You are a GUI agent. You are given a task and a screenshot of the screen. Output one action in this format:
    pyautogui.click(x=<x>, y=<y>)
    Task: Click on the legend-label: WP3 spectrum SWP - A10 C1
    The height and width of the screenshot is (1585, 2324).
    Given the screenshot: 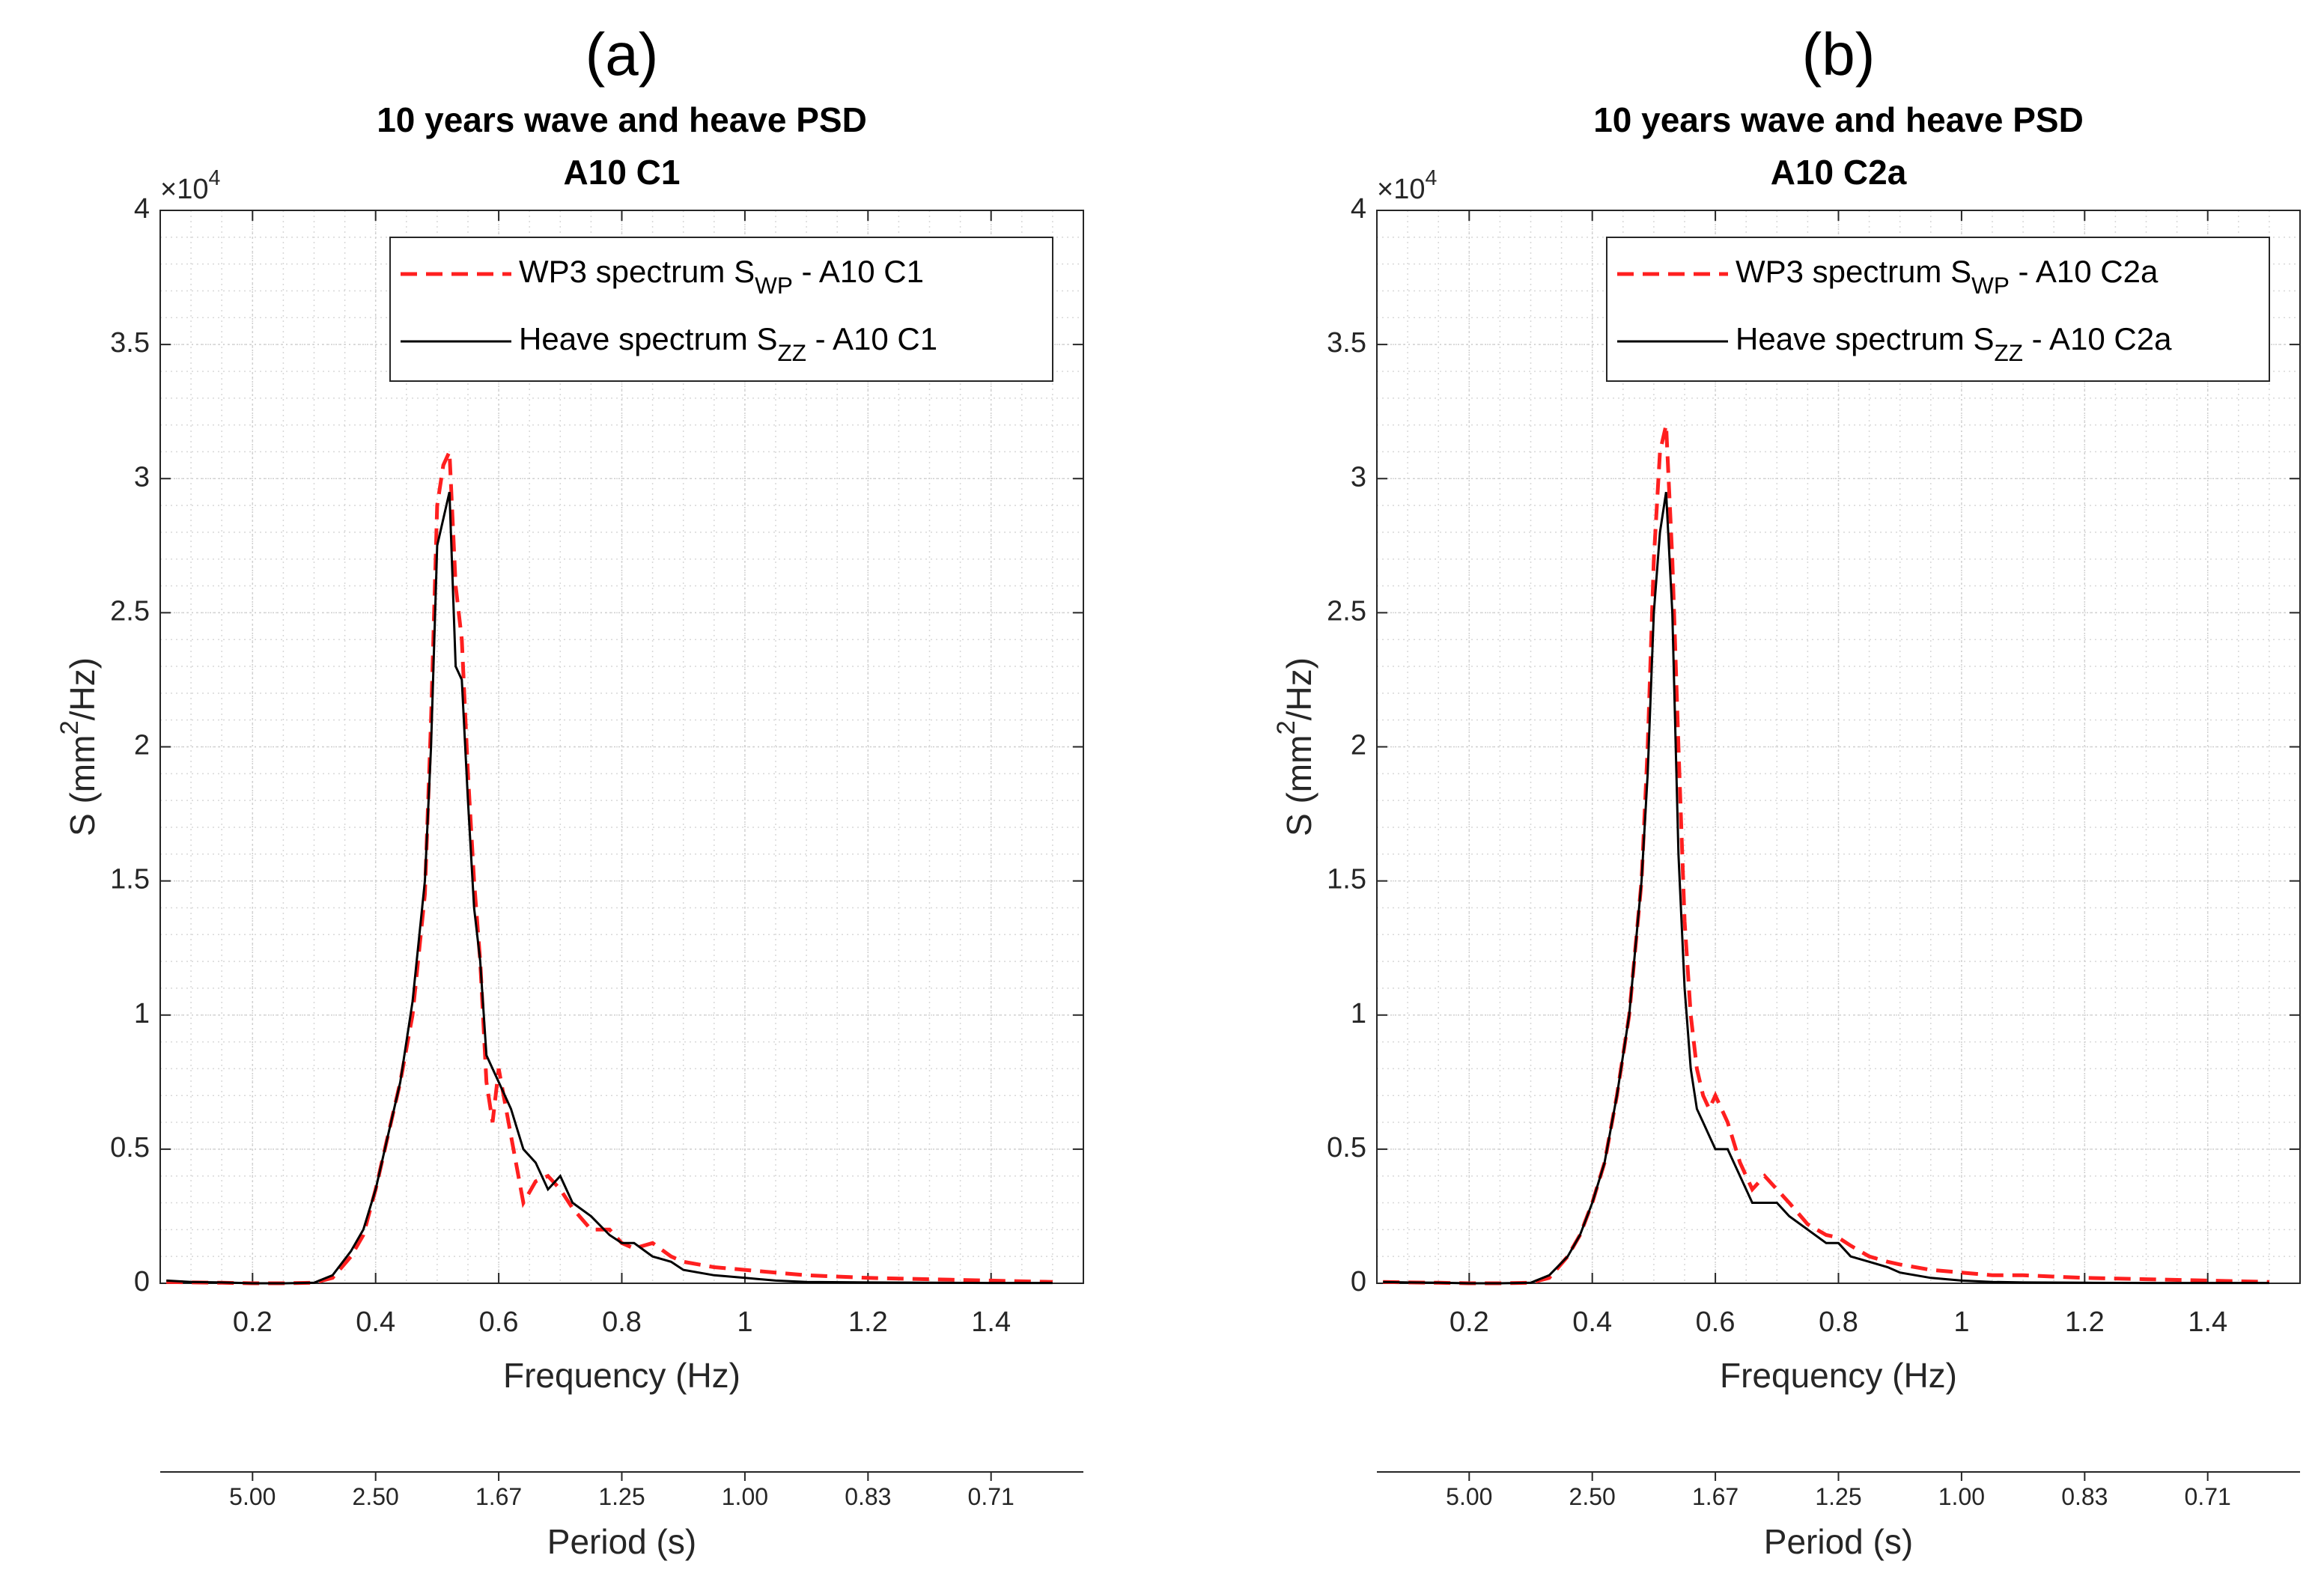 What is the action you would take?
    pyautogui.click(x=721, y=276)
    